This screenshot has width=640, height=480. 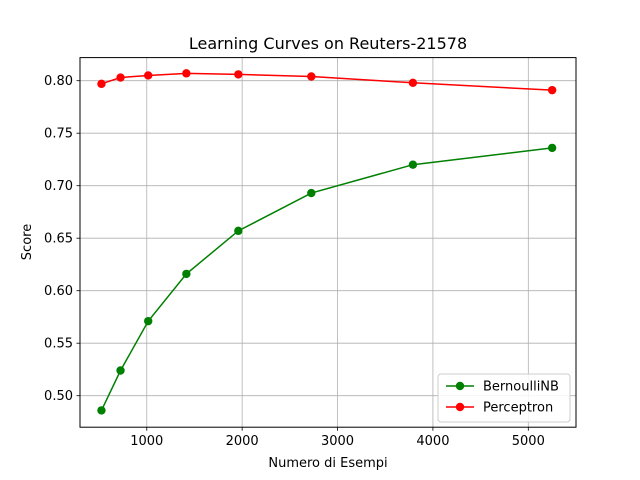 What do you see at coordinates (58, 291) in the screenshot?
I see `y-tick-label: 0.60` at bounding box center [58, 291].